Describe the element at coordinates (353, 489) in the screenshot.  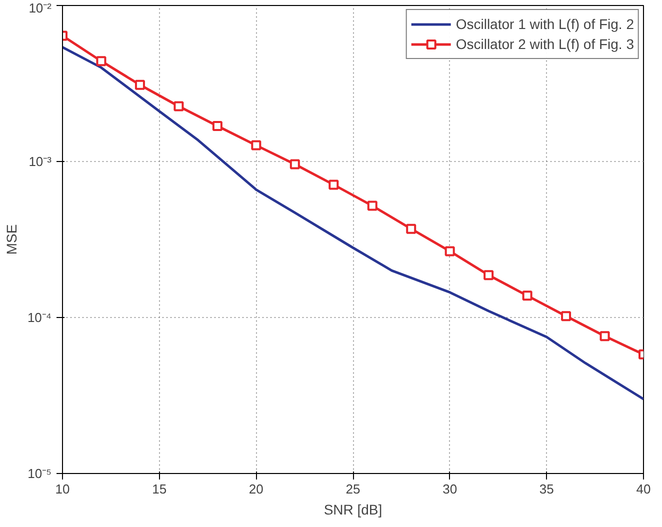
I see `x-tick-label: 25` at that location.